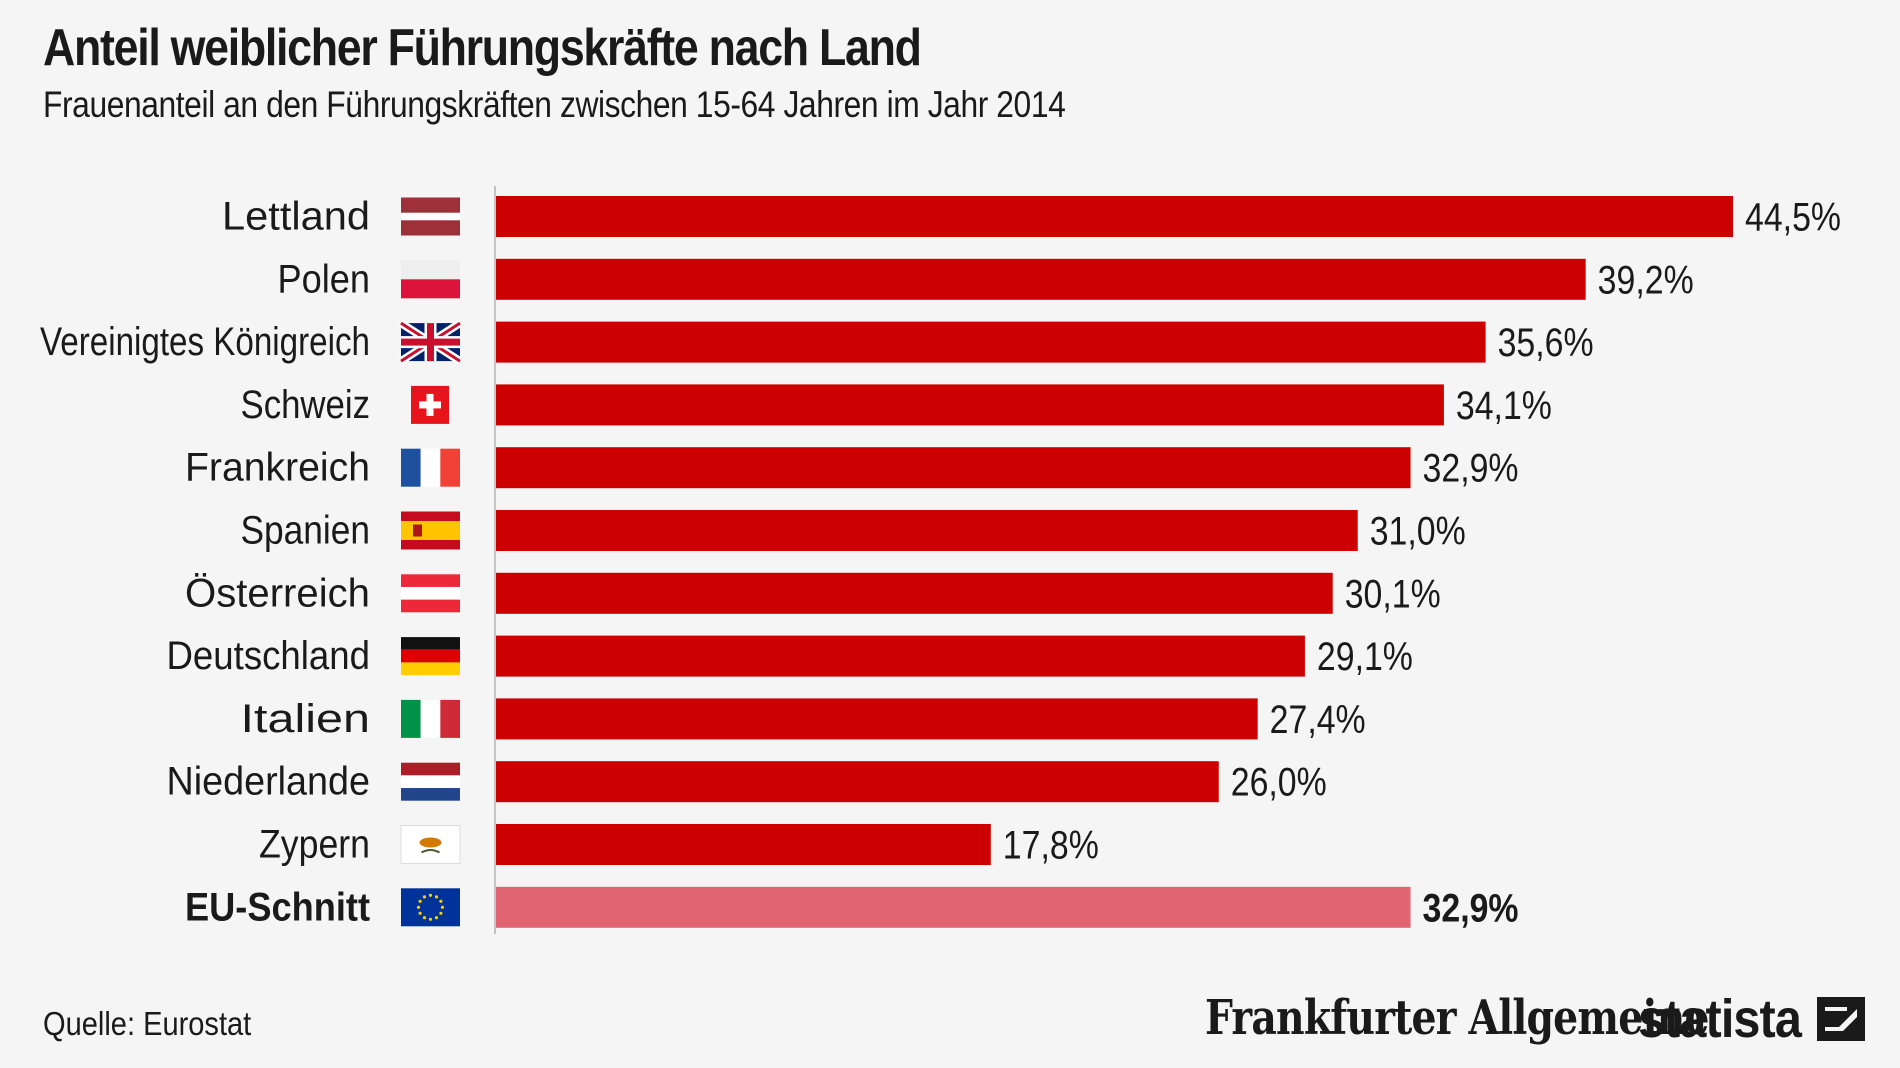 This screenshot has width=1900, height=1068. Describe the element at coordinates (430, 404) in the screenshot. I see `switzerland-flag-icon` at that location.